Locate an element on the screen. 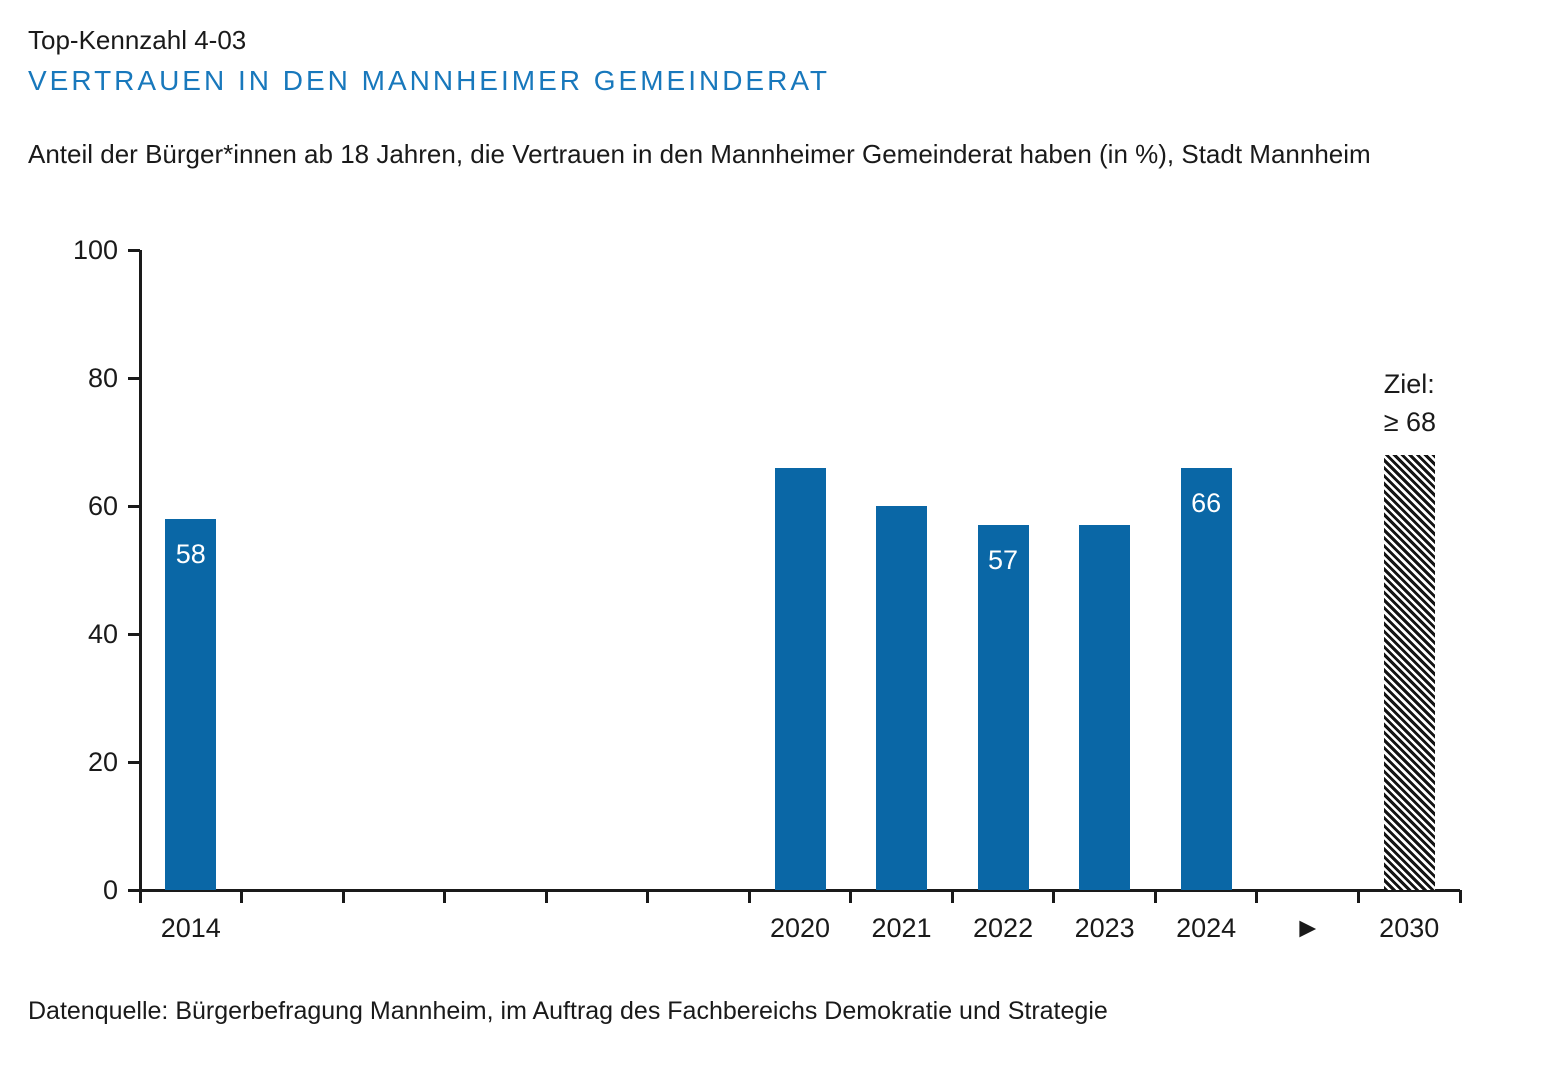  x-label-2022: 2022 is located at coordinates (1003, 928).